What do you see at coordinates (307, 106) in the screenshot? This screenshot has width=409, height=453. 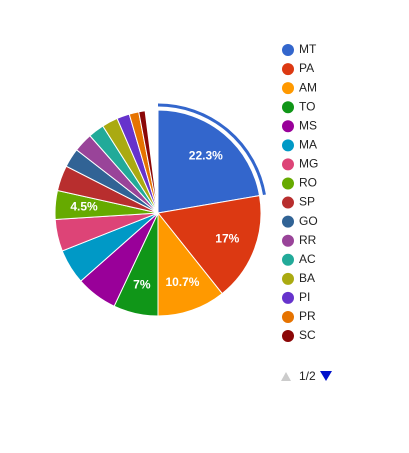 I see `legend-label: TO` at bounding box center [307, 106].